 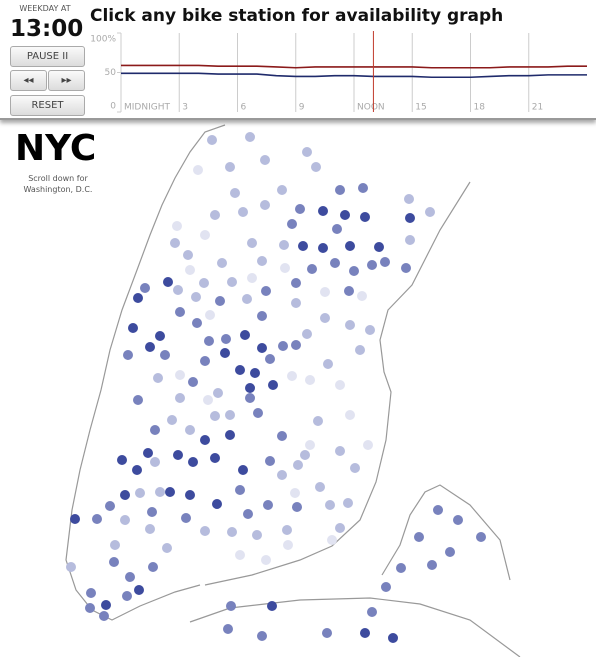 What do you see at coordinates (28, 80) in the screenshot?
I see `back-button: ◂◂` at bounding box center [28, 80].